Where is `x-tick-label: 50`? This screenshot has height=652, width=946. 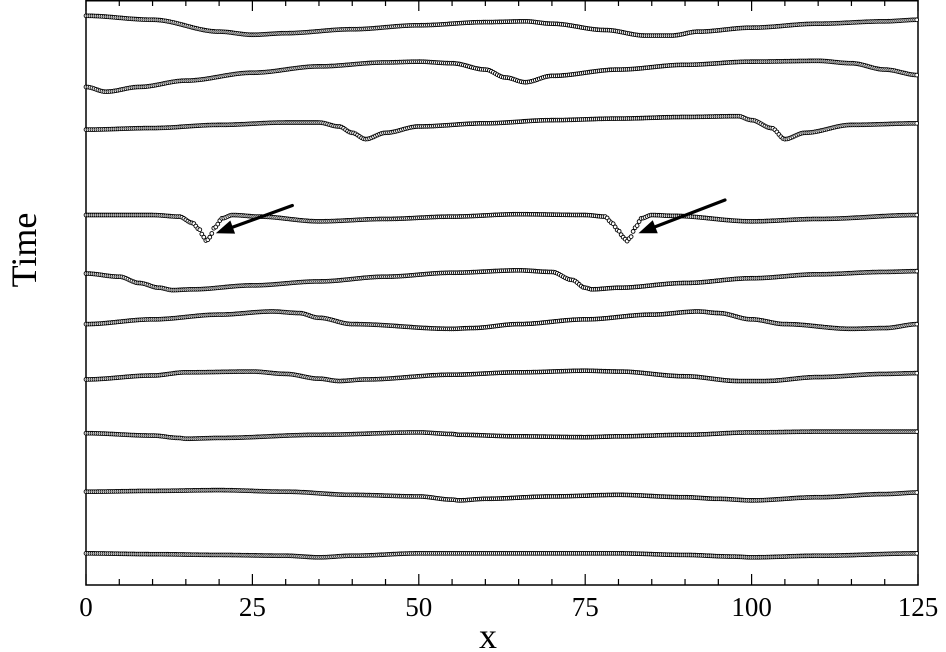 x-tick-label: 50 is located at coordinates (418, 607).